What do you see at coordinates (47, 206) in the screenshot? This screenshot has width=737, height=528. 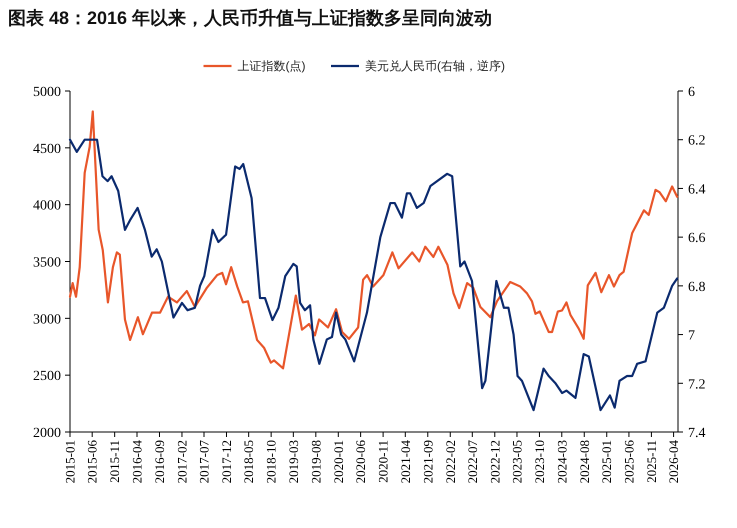 I see `y-tick-label: 4000` at bounding box center [47, 206].